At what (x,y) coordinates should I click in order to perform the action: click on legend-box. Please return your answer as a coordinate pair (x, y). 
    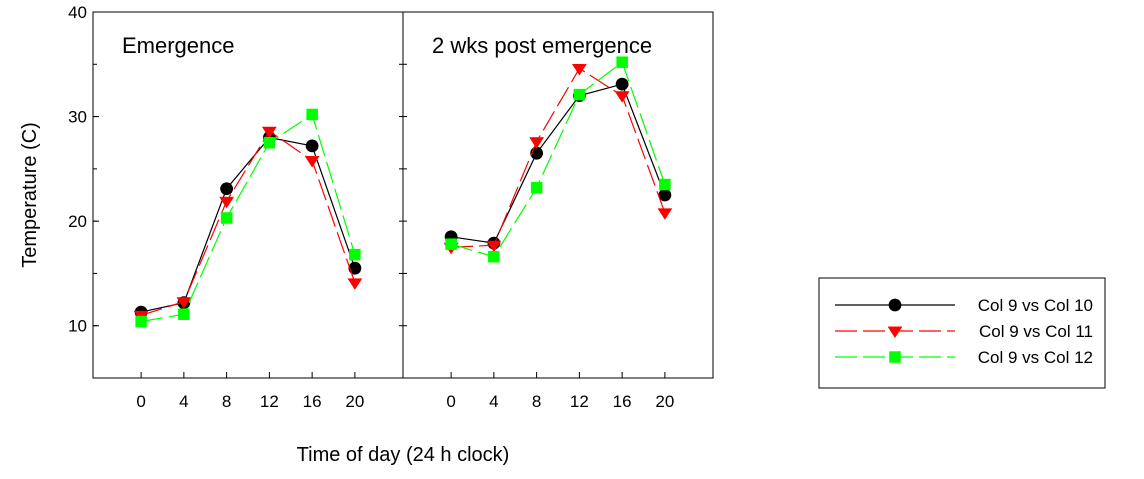
    Looking at the image, I should click on (962, 333).